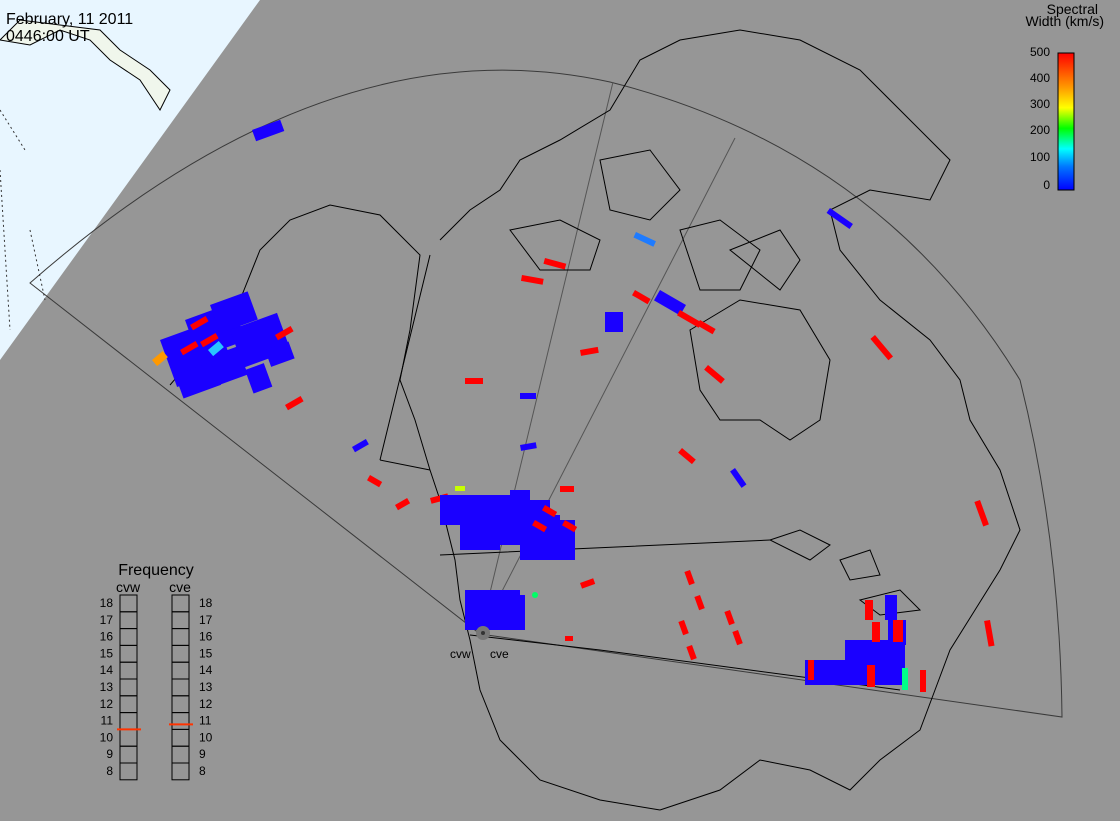 The image size is (1120, 821). I want to click on frequency-tick-left: 15, so click(107, 653).